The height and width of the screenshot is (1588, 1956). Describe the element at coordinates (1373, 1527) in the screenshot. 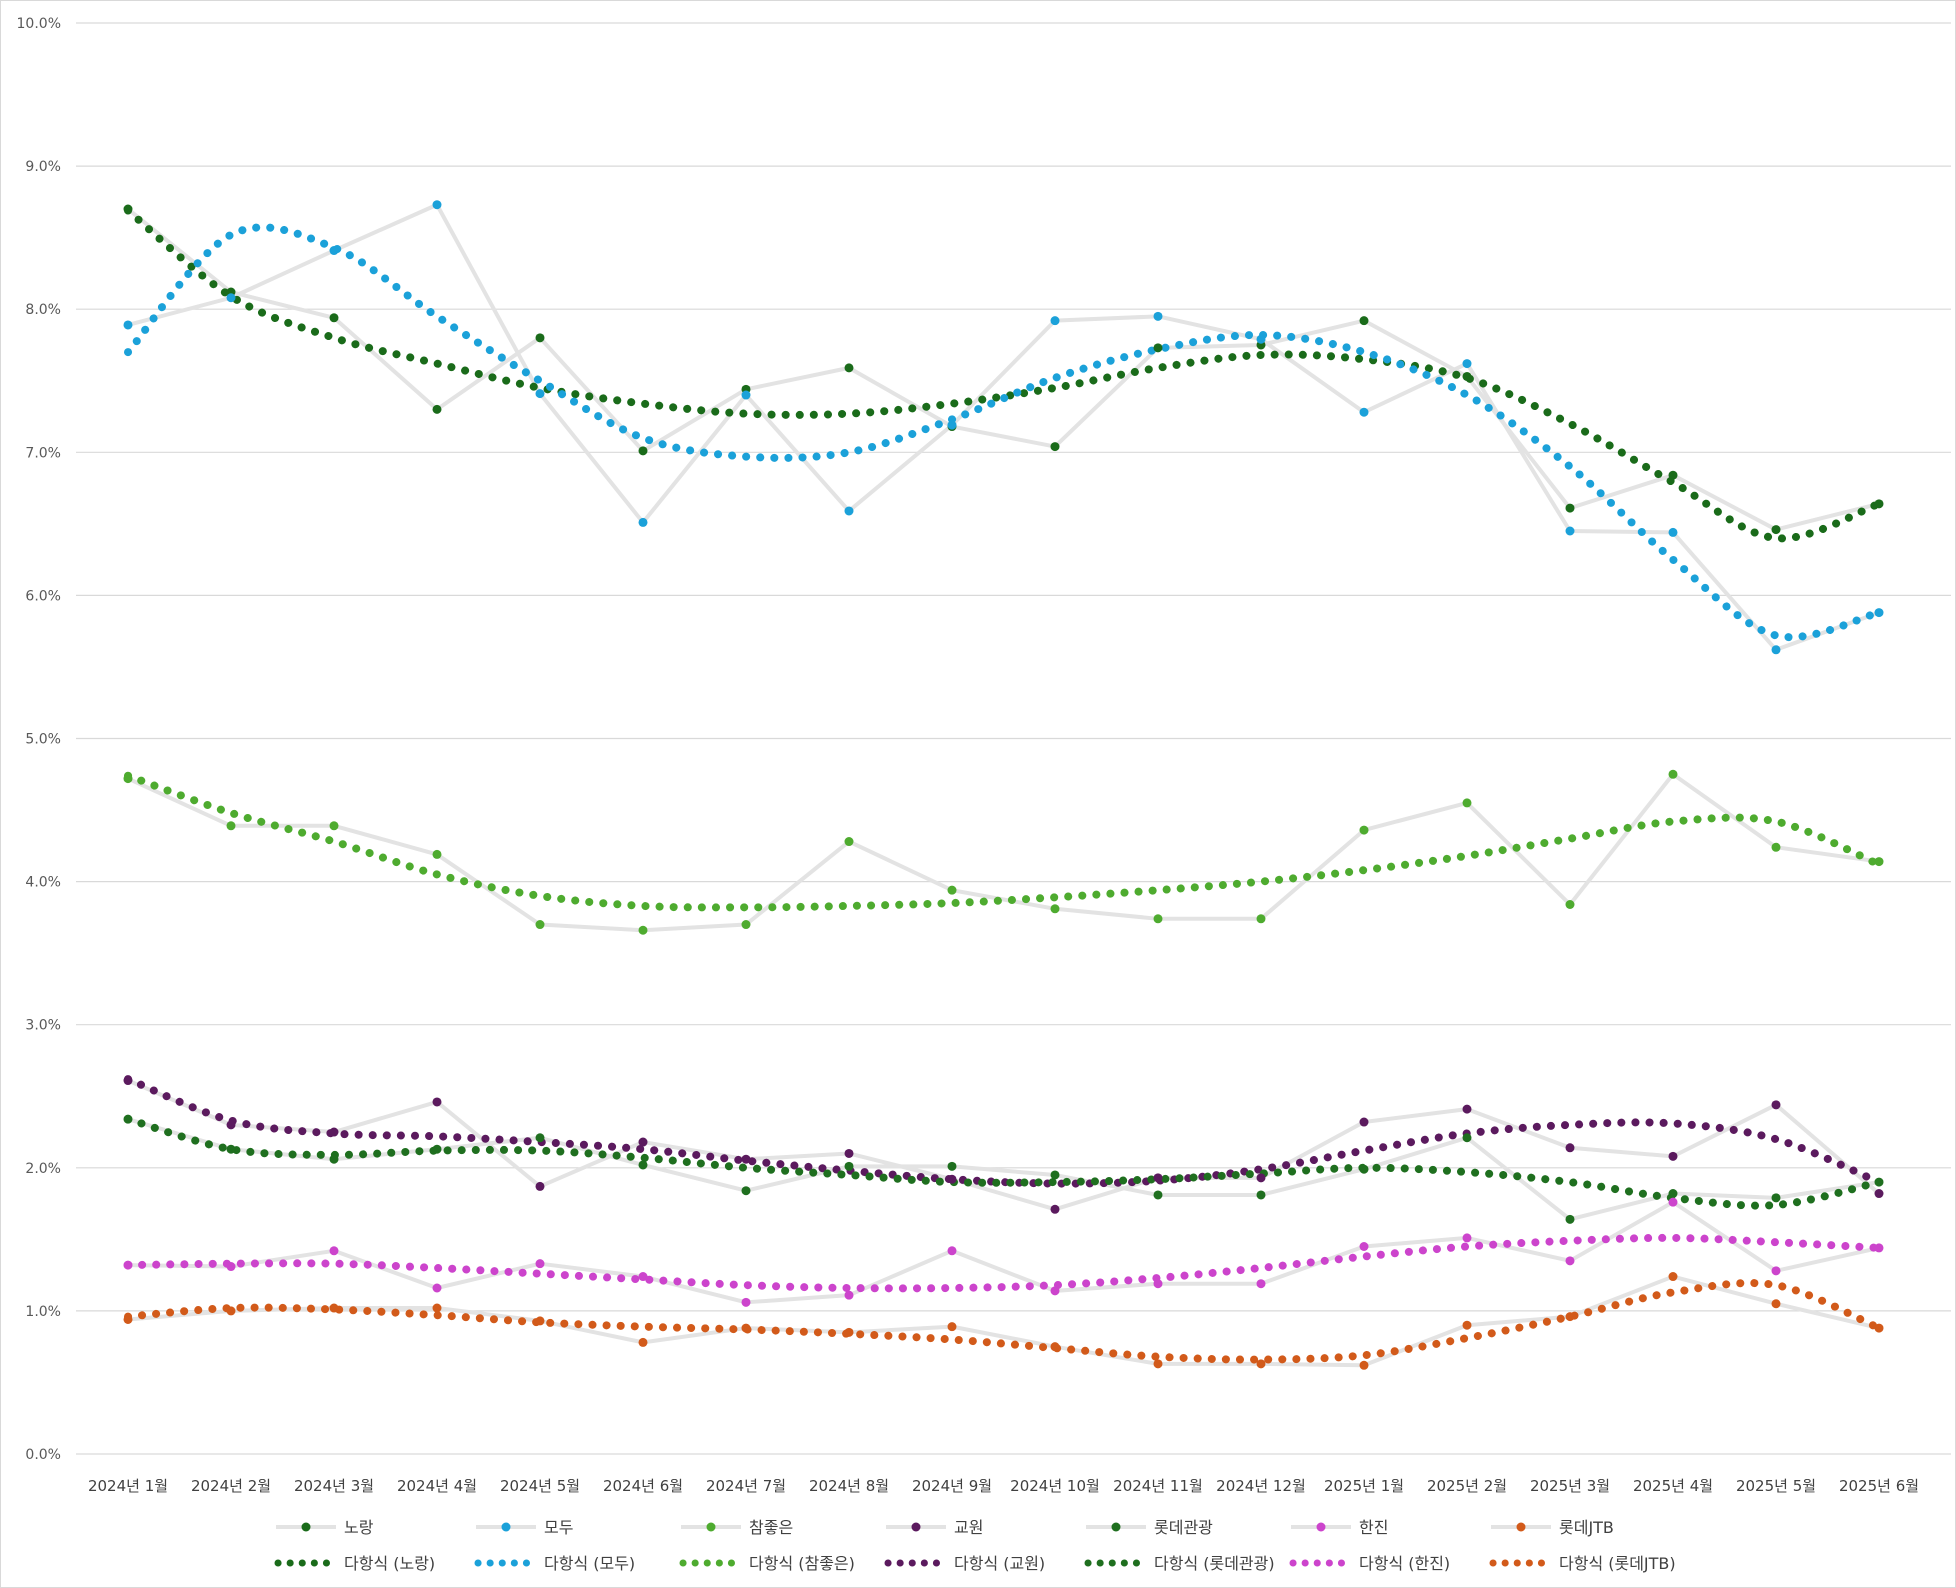

I see `legend-label: 한진` at that location.